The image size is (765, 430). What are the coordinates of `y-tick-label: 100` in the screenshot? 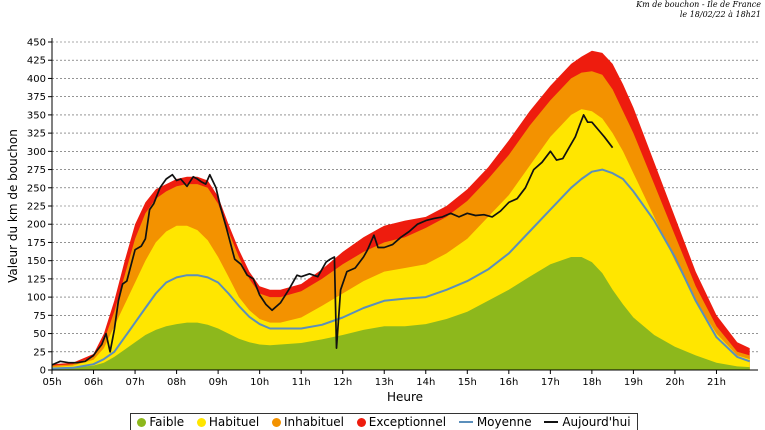 It's located at (36, 298).